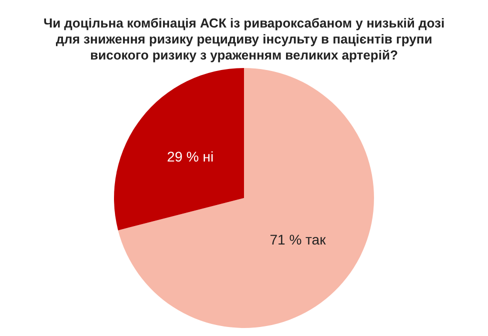 The height and width of the screenshot is (336, 488). Describe the element at coordinates (298, 240) in the screenshot. I see `slice-label: 71 % так` at that location.